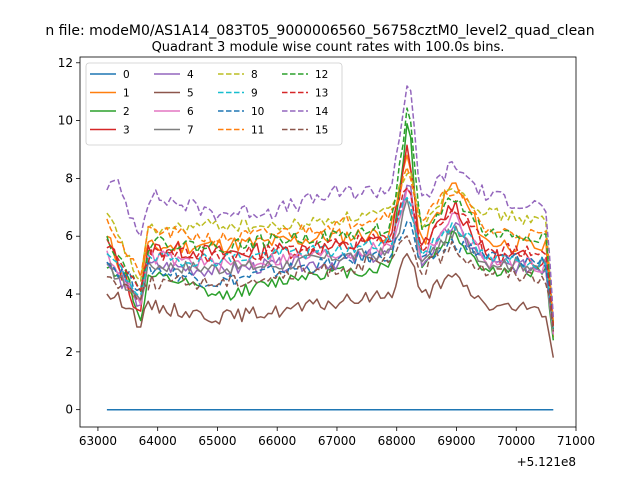  What do you see at coordinates (321, 131) in the screenshot?
I see `legend-label-15: 15` at bounding box center [321, 131].